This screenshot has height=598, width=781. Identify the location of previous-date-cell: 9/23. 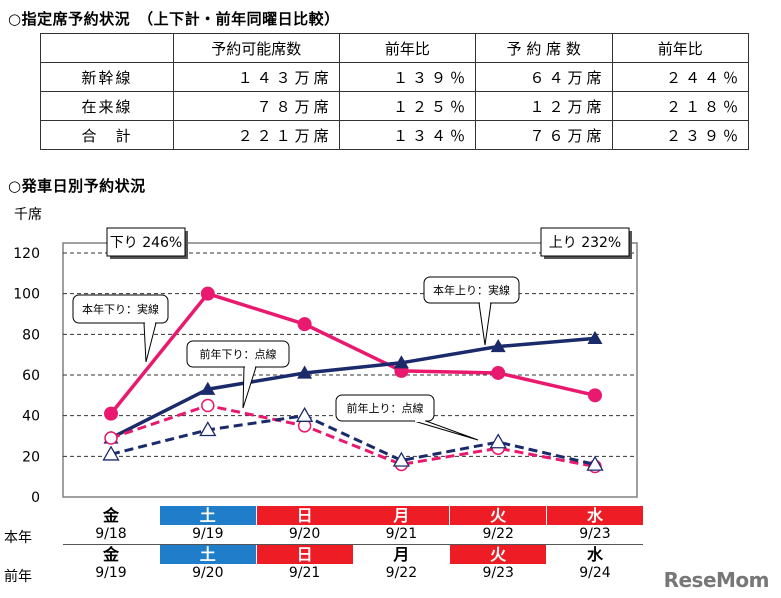
(498, 573).